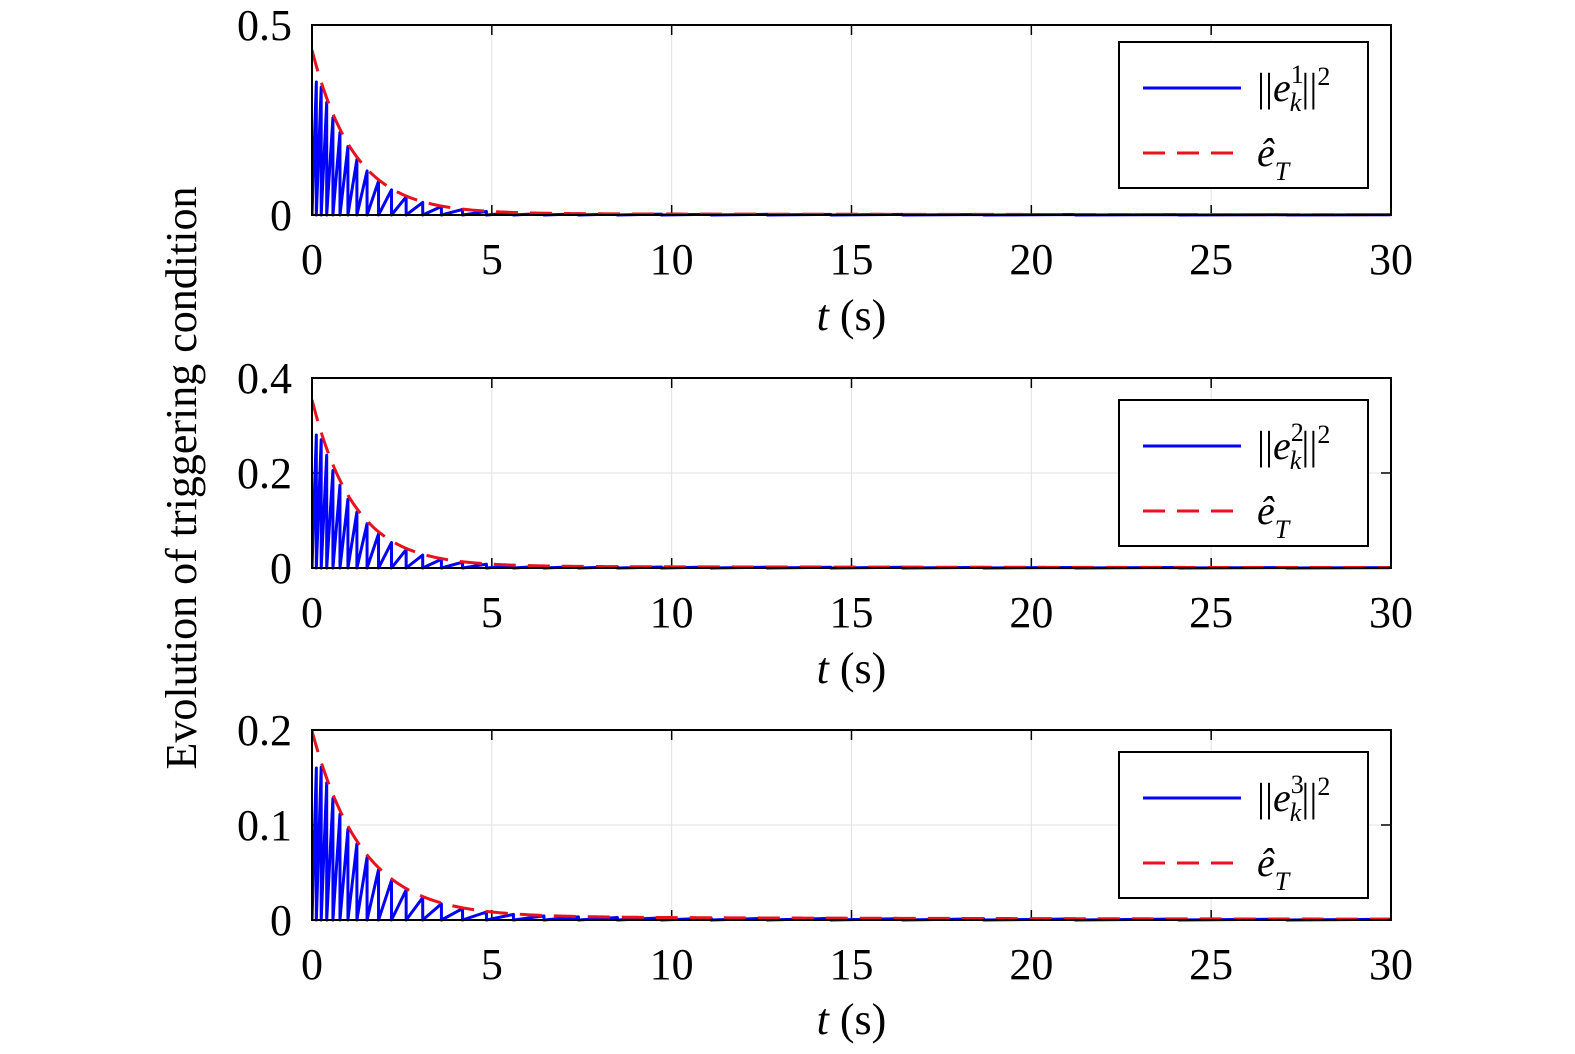  Describe the element at coordinates (1297, 784) in the screenshot. I see `legend-sup: 3` at that location.